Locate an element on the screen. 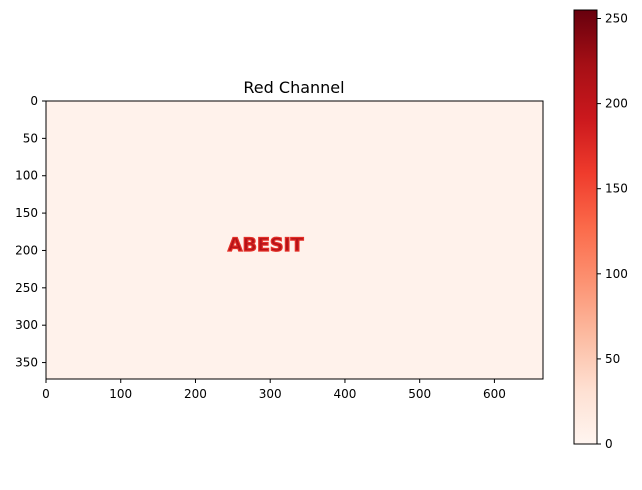  colorbar: 0 50 100 150 200 250 is located at coordinates (600, 230).